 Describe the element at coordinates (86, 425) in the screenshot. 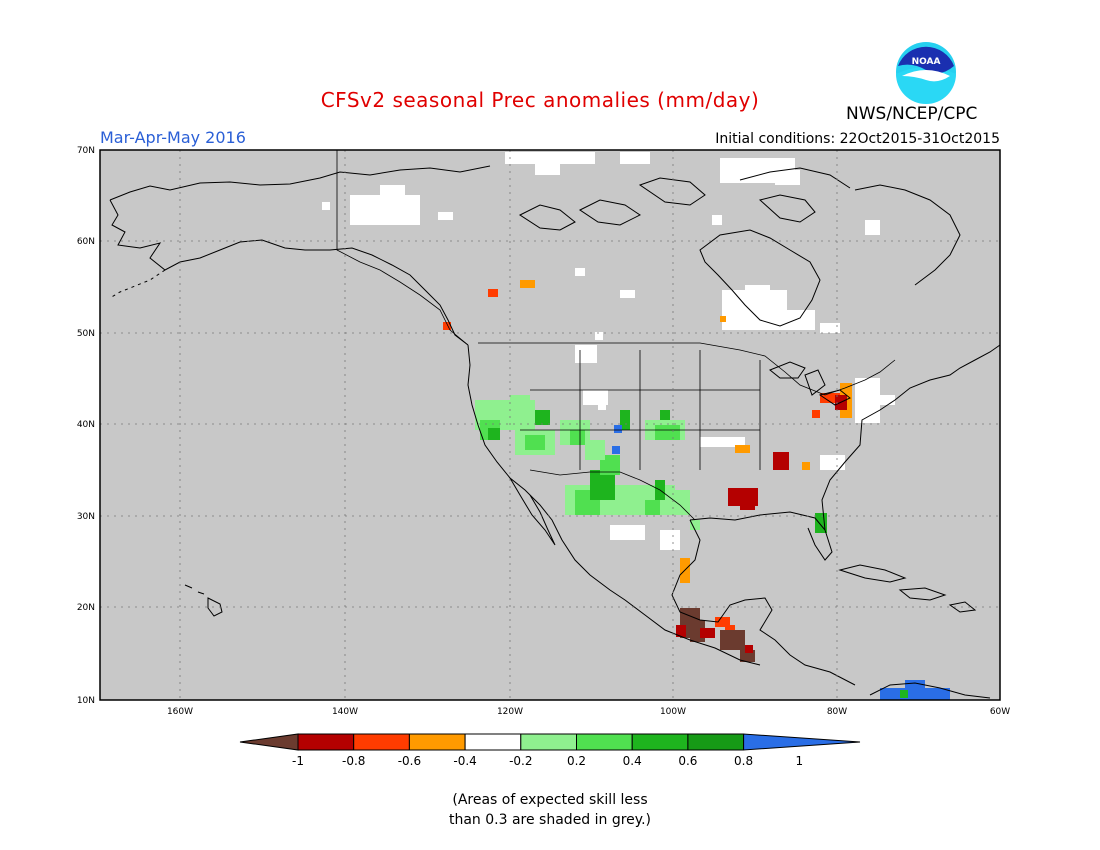

I see `lat-label: 40N` at that location.